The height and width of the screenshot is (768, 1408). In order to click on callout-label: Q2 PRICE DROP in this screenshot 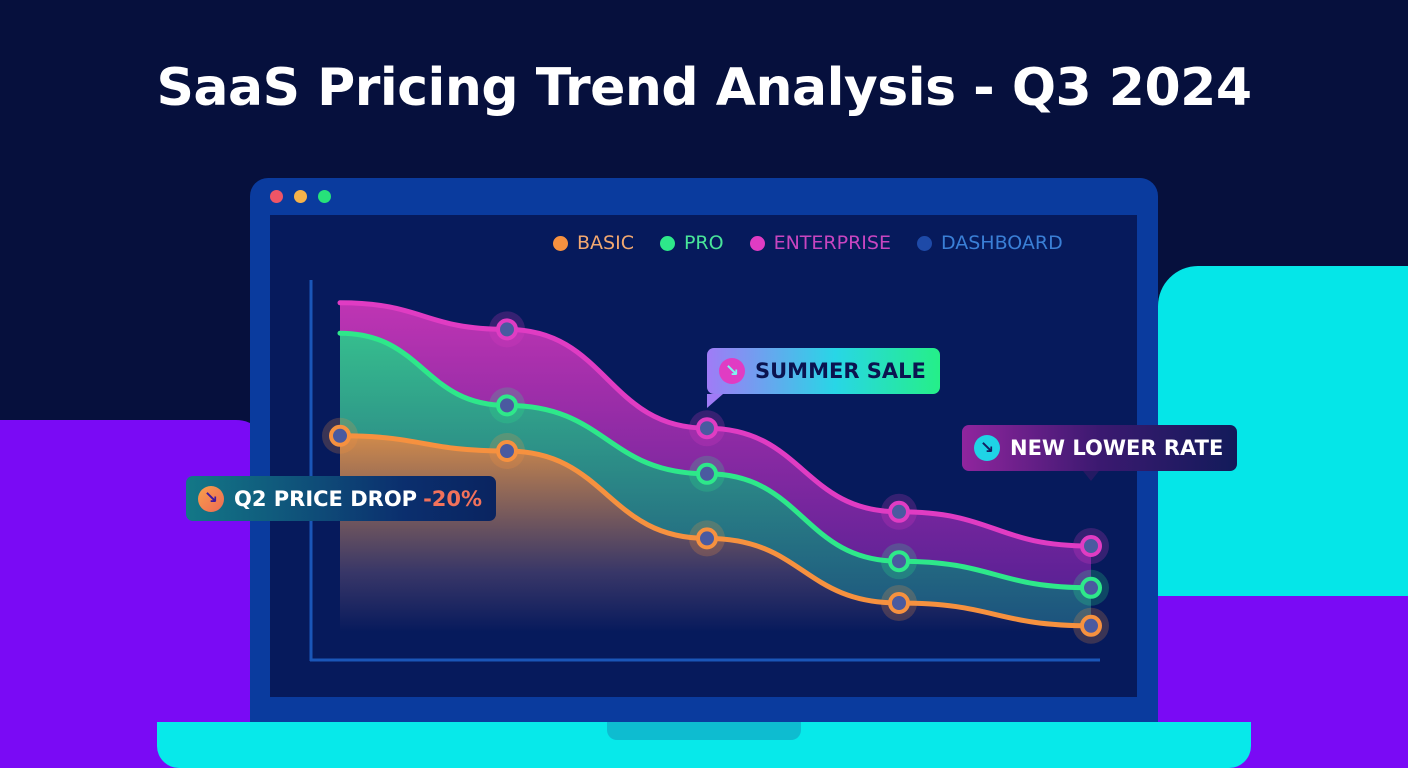, I will do `click(326, 498)`.